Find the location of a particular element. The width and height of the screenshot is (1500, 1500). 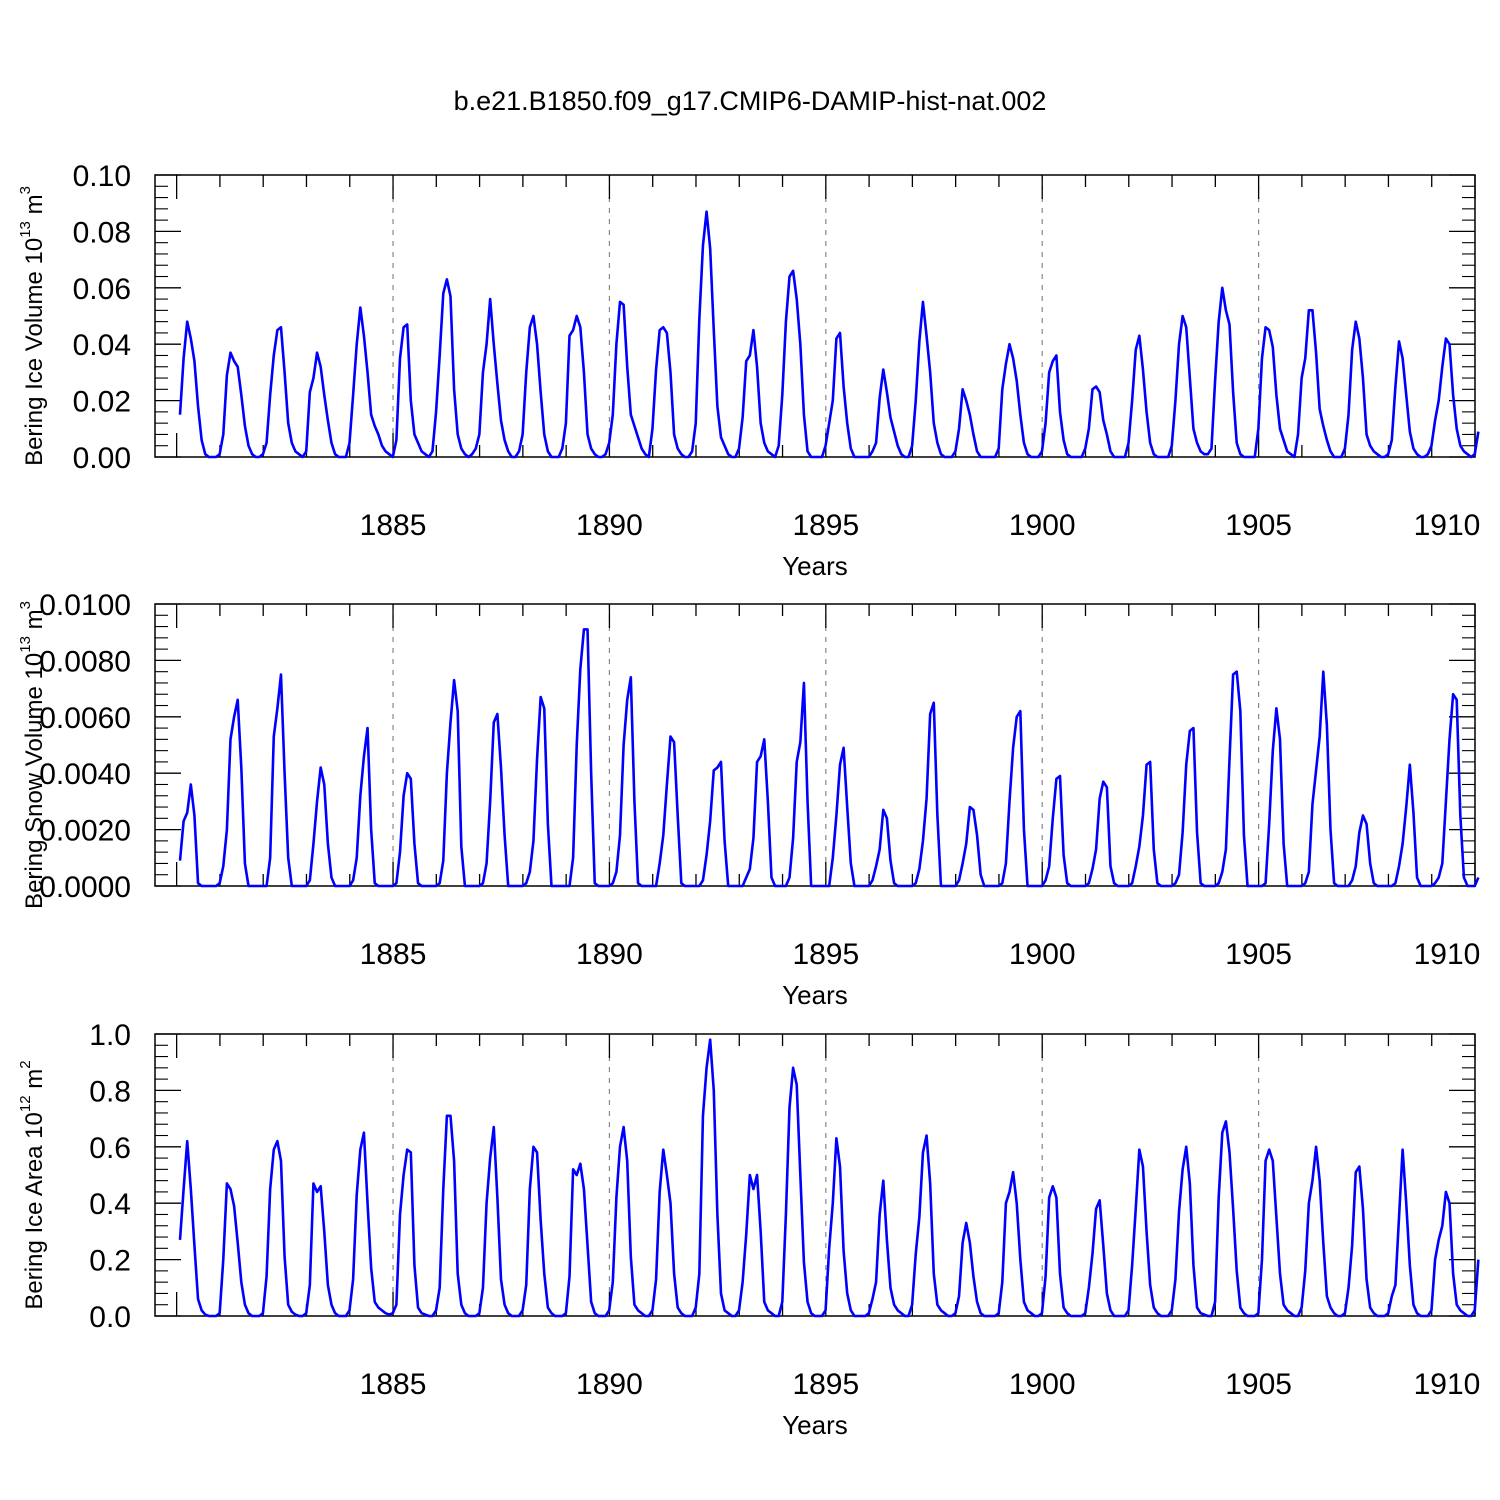

y-tick-label: 0.0040 is located at coordinates (85, 774).